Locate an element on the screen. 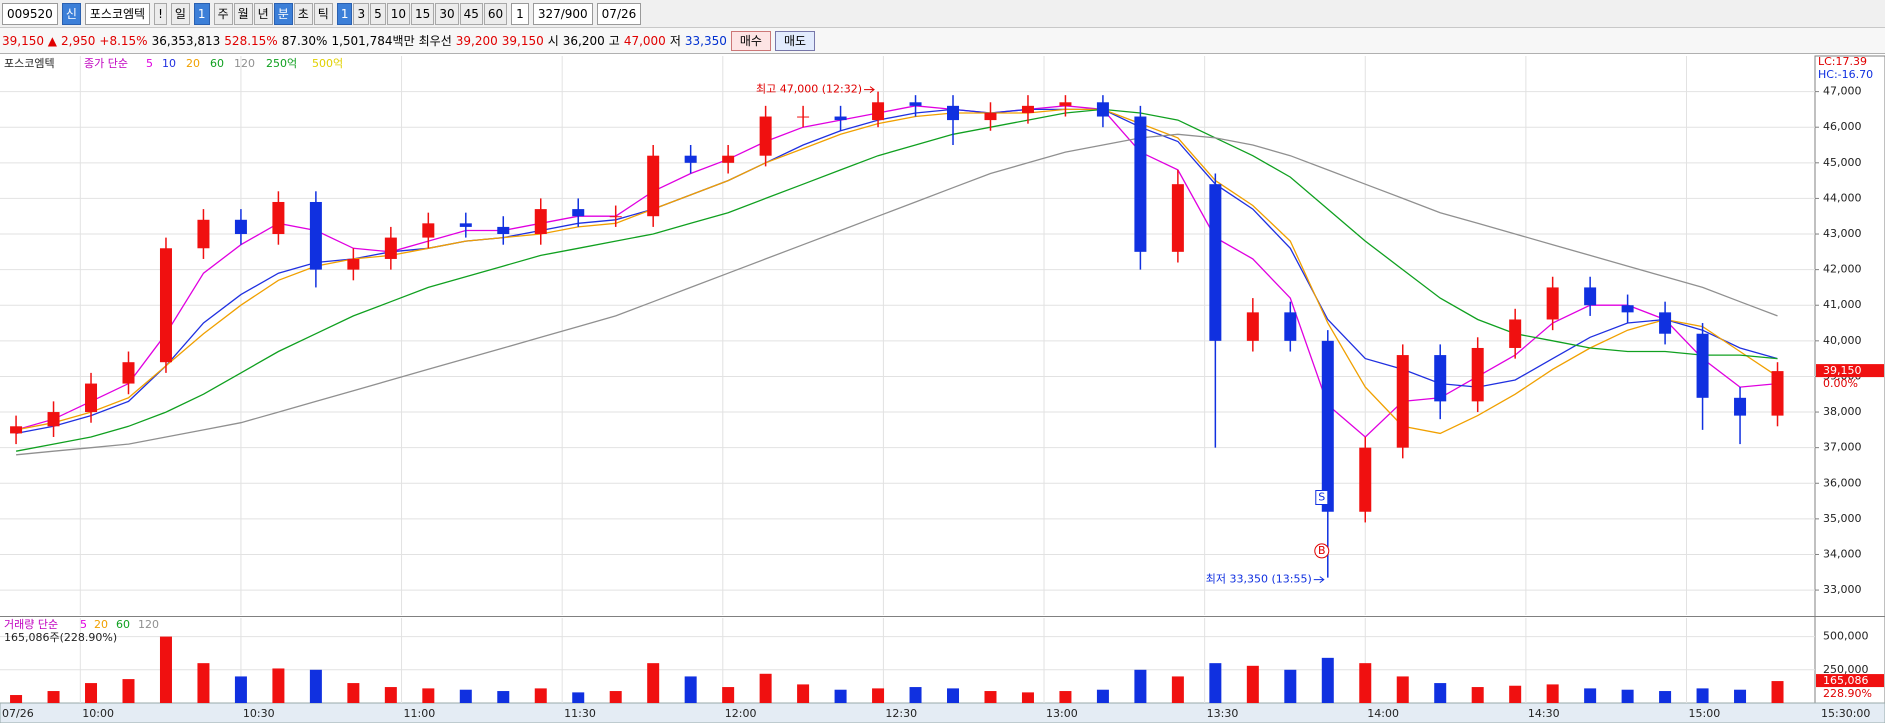 Image resolution: width=1885 pixels, height=723 pixels. interval: 60 is located at coordinates (495, 13).